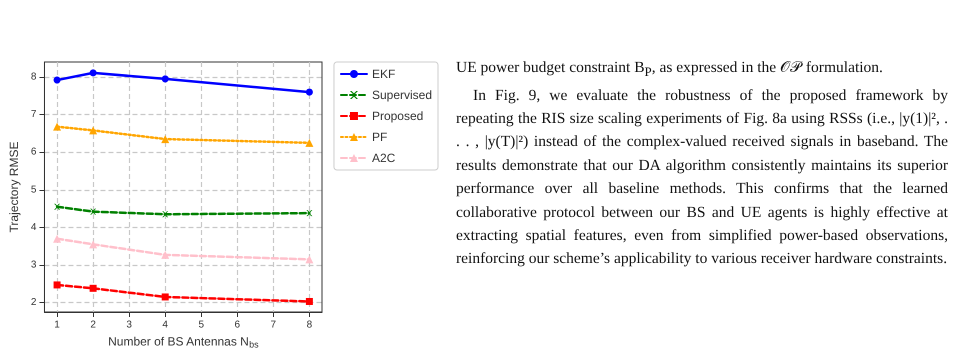  What do you see at coordinates (380, 137) in the screenshot?
I see `legend-label: PF` at bounding box center [380, 137].